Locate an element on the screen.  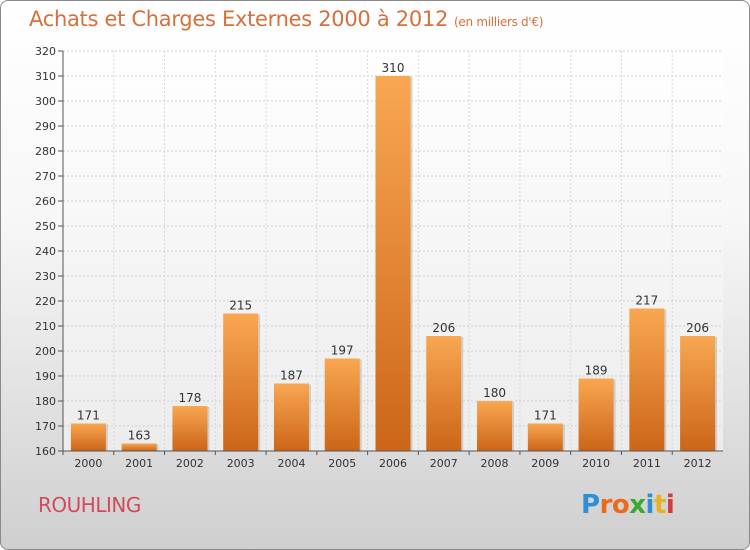
y-tick-label: 210 is located at coordinates (45, 326).